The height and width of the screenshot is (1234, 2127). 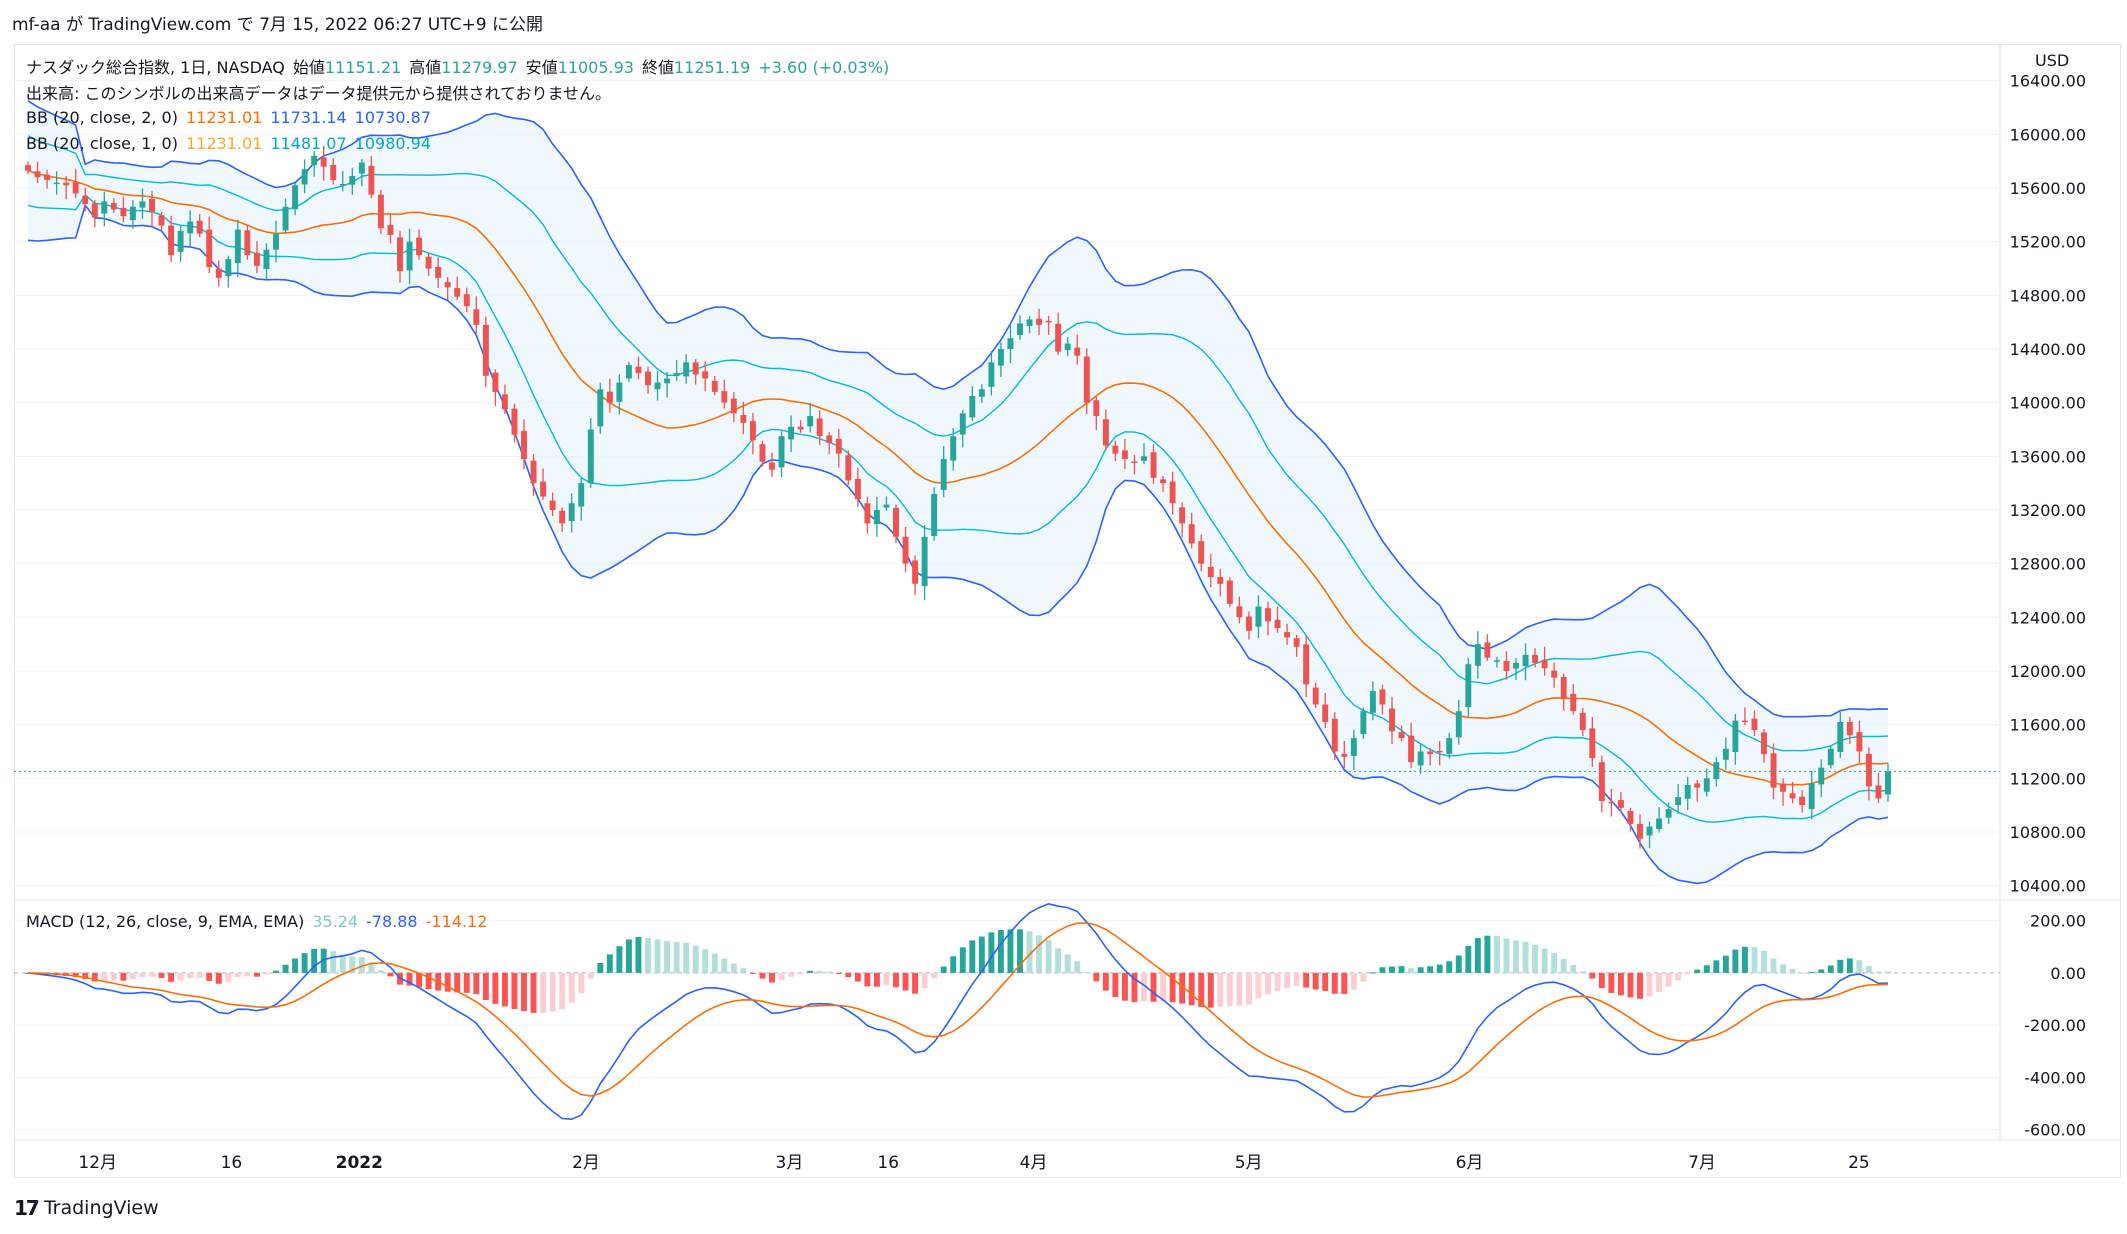 I want to click on price-tick-label: 14000.00, so click(x=2048, y=403).